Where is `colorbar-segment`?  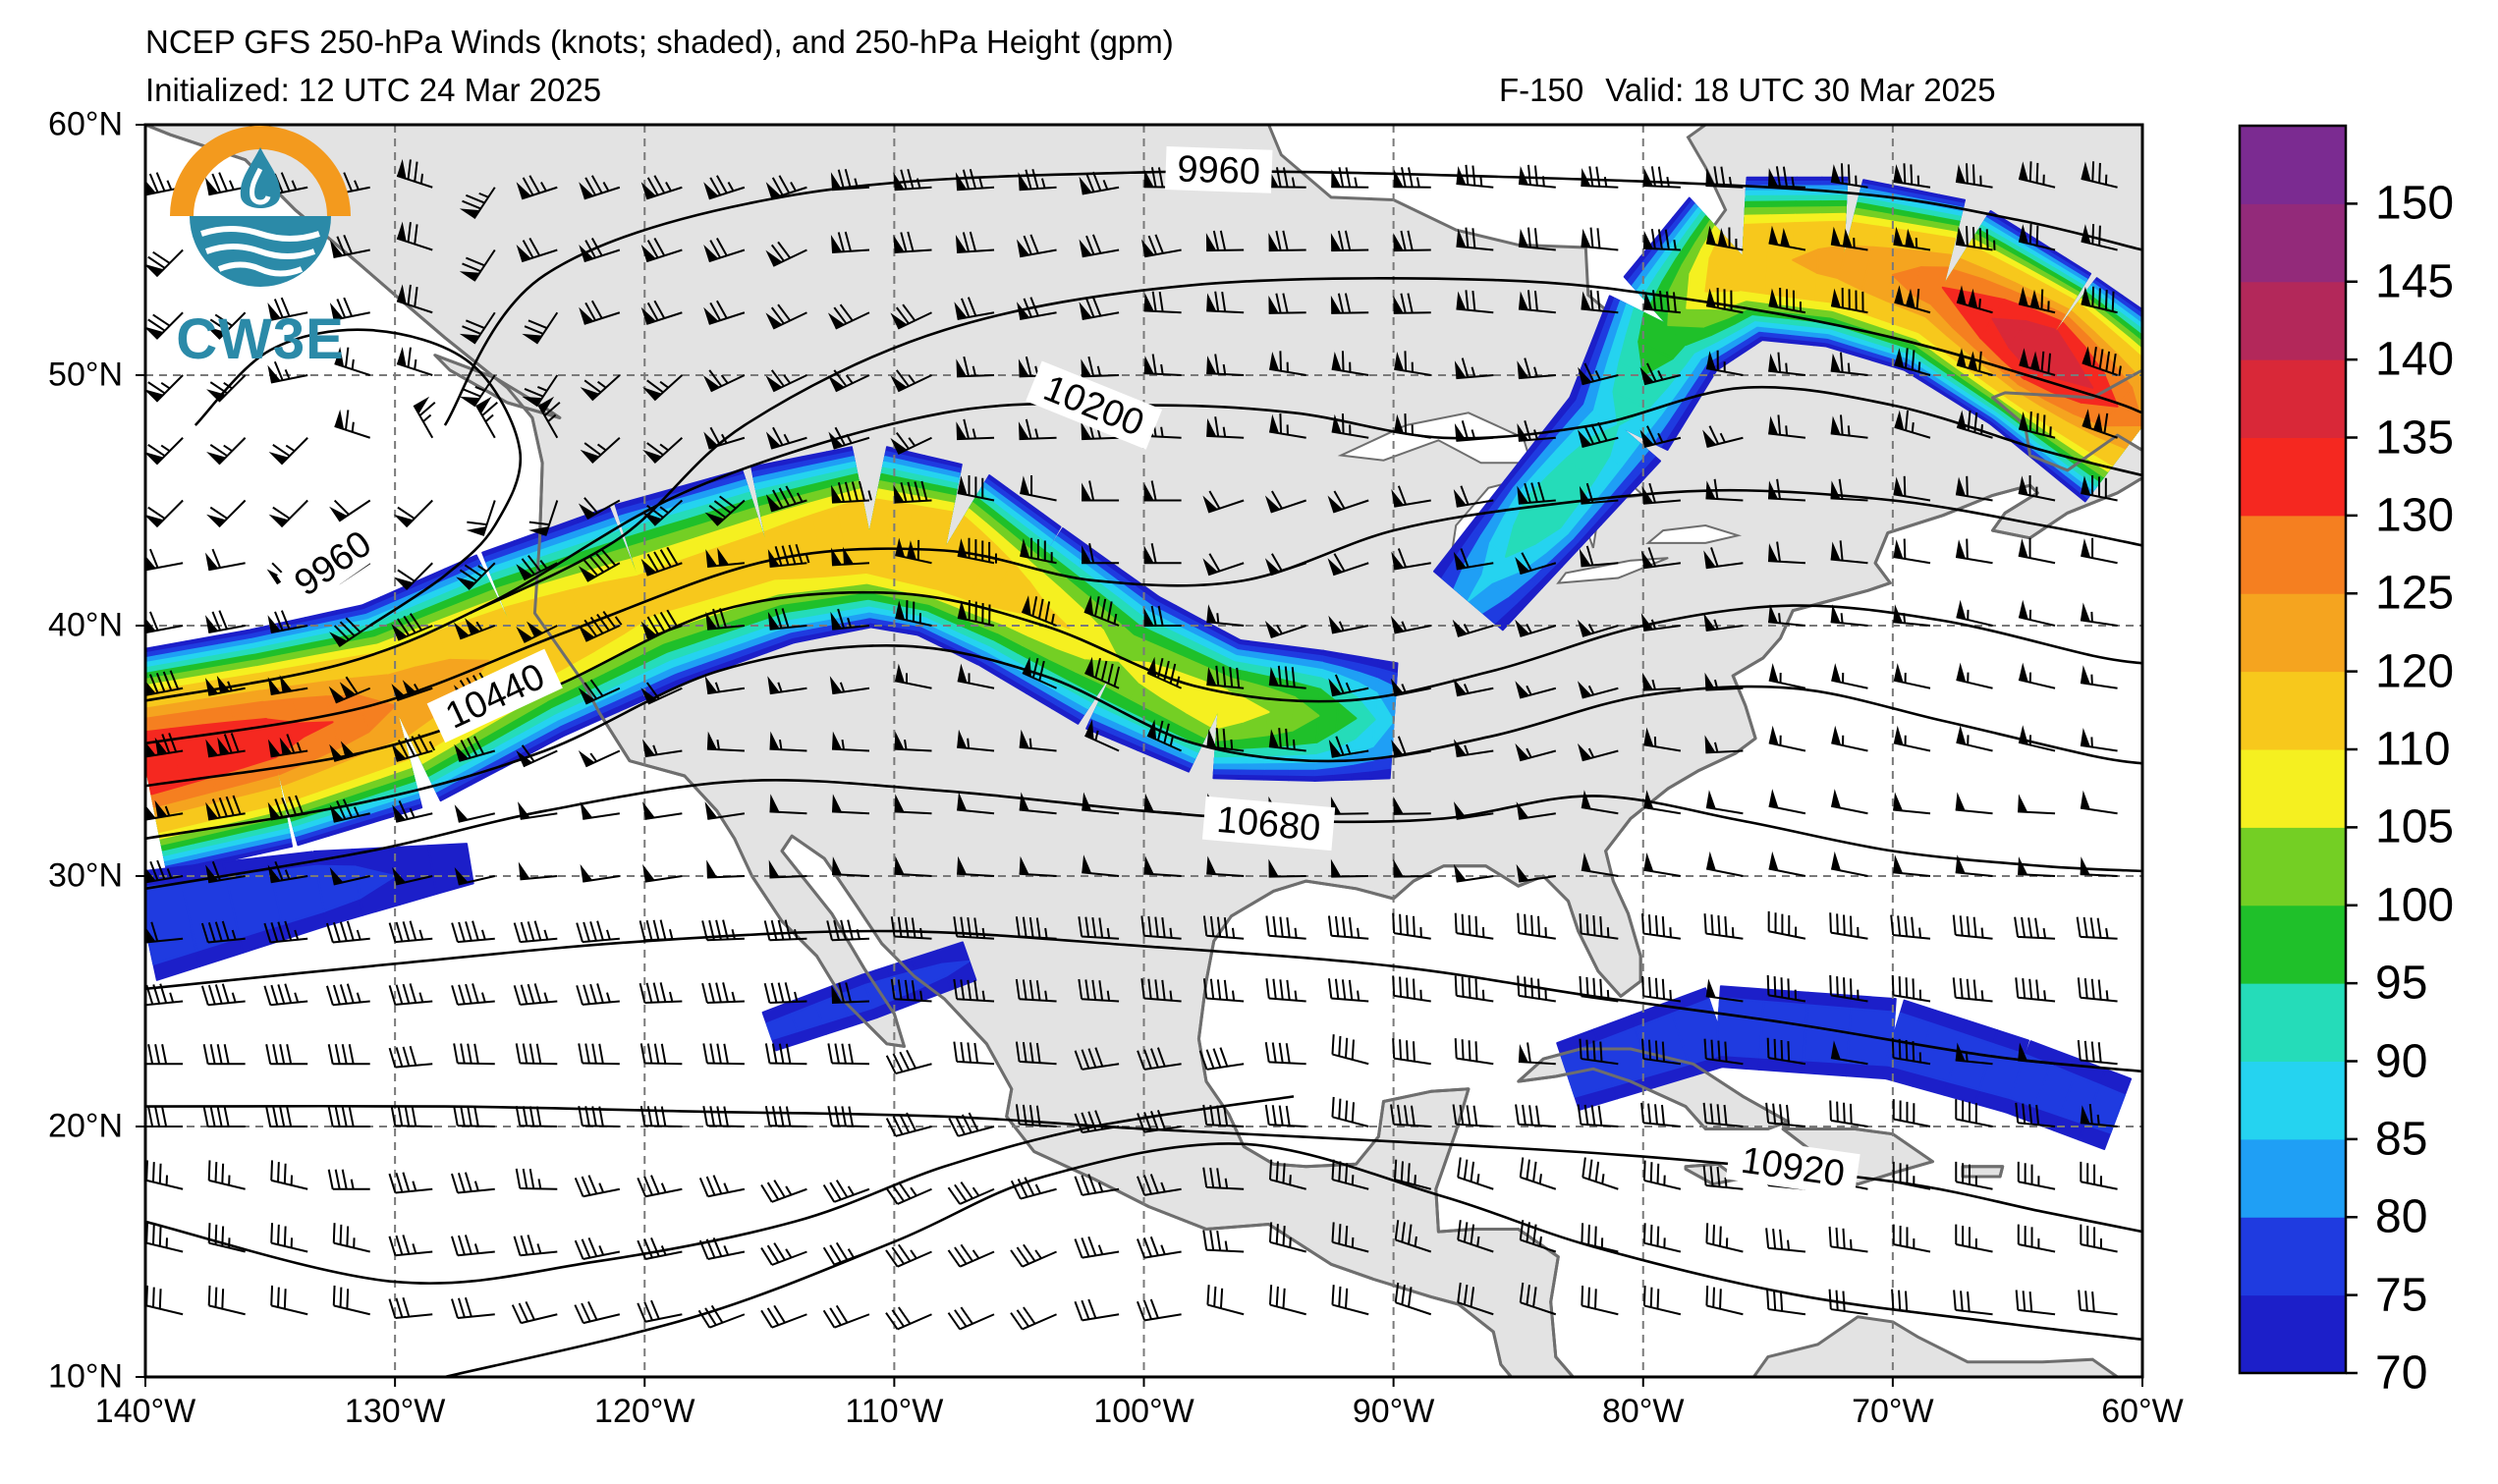 colorbar-segment is located at coordinates (2293, 1334).